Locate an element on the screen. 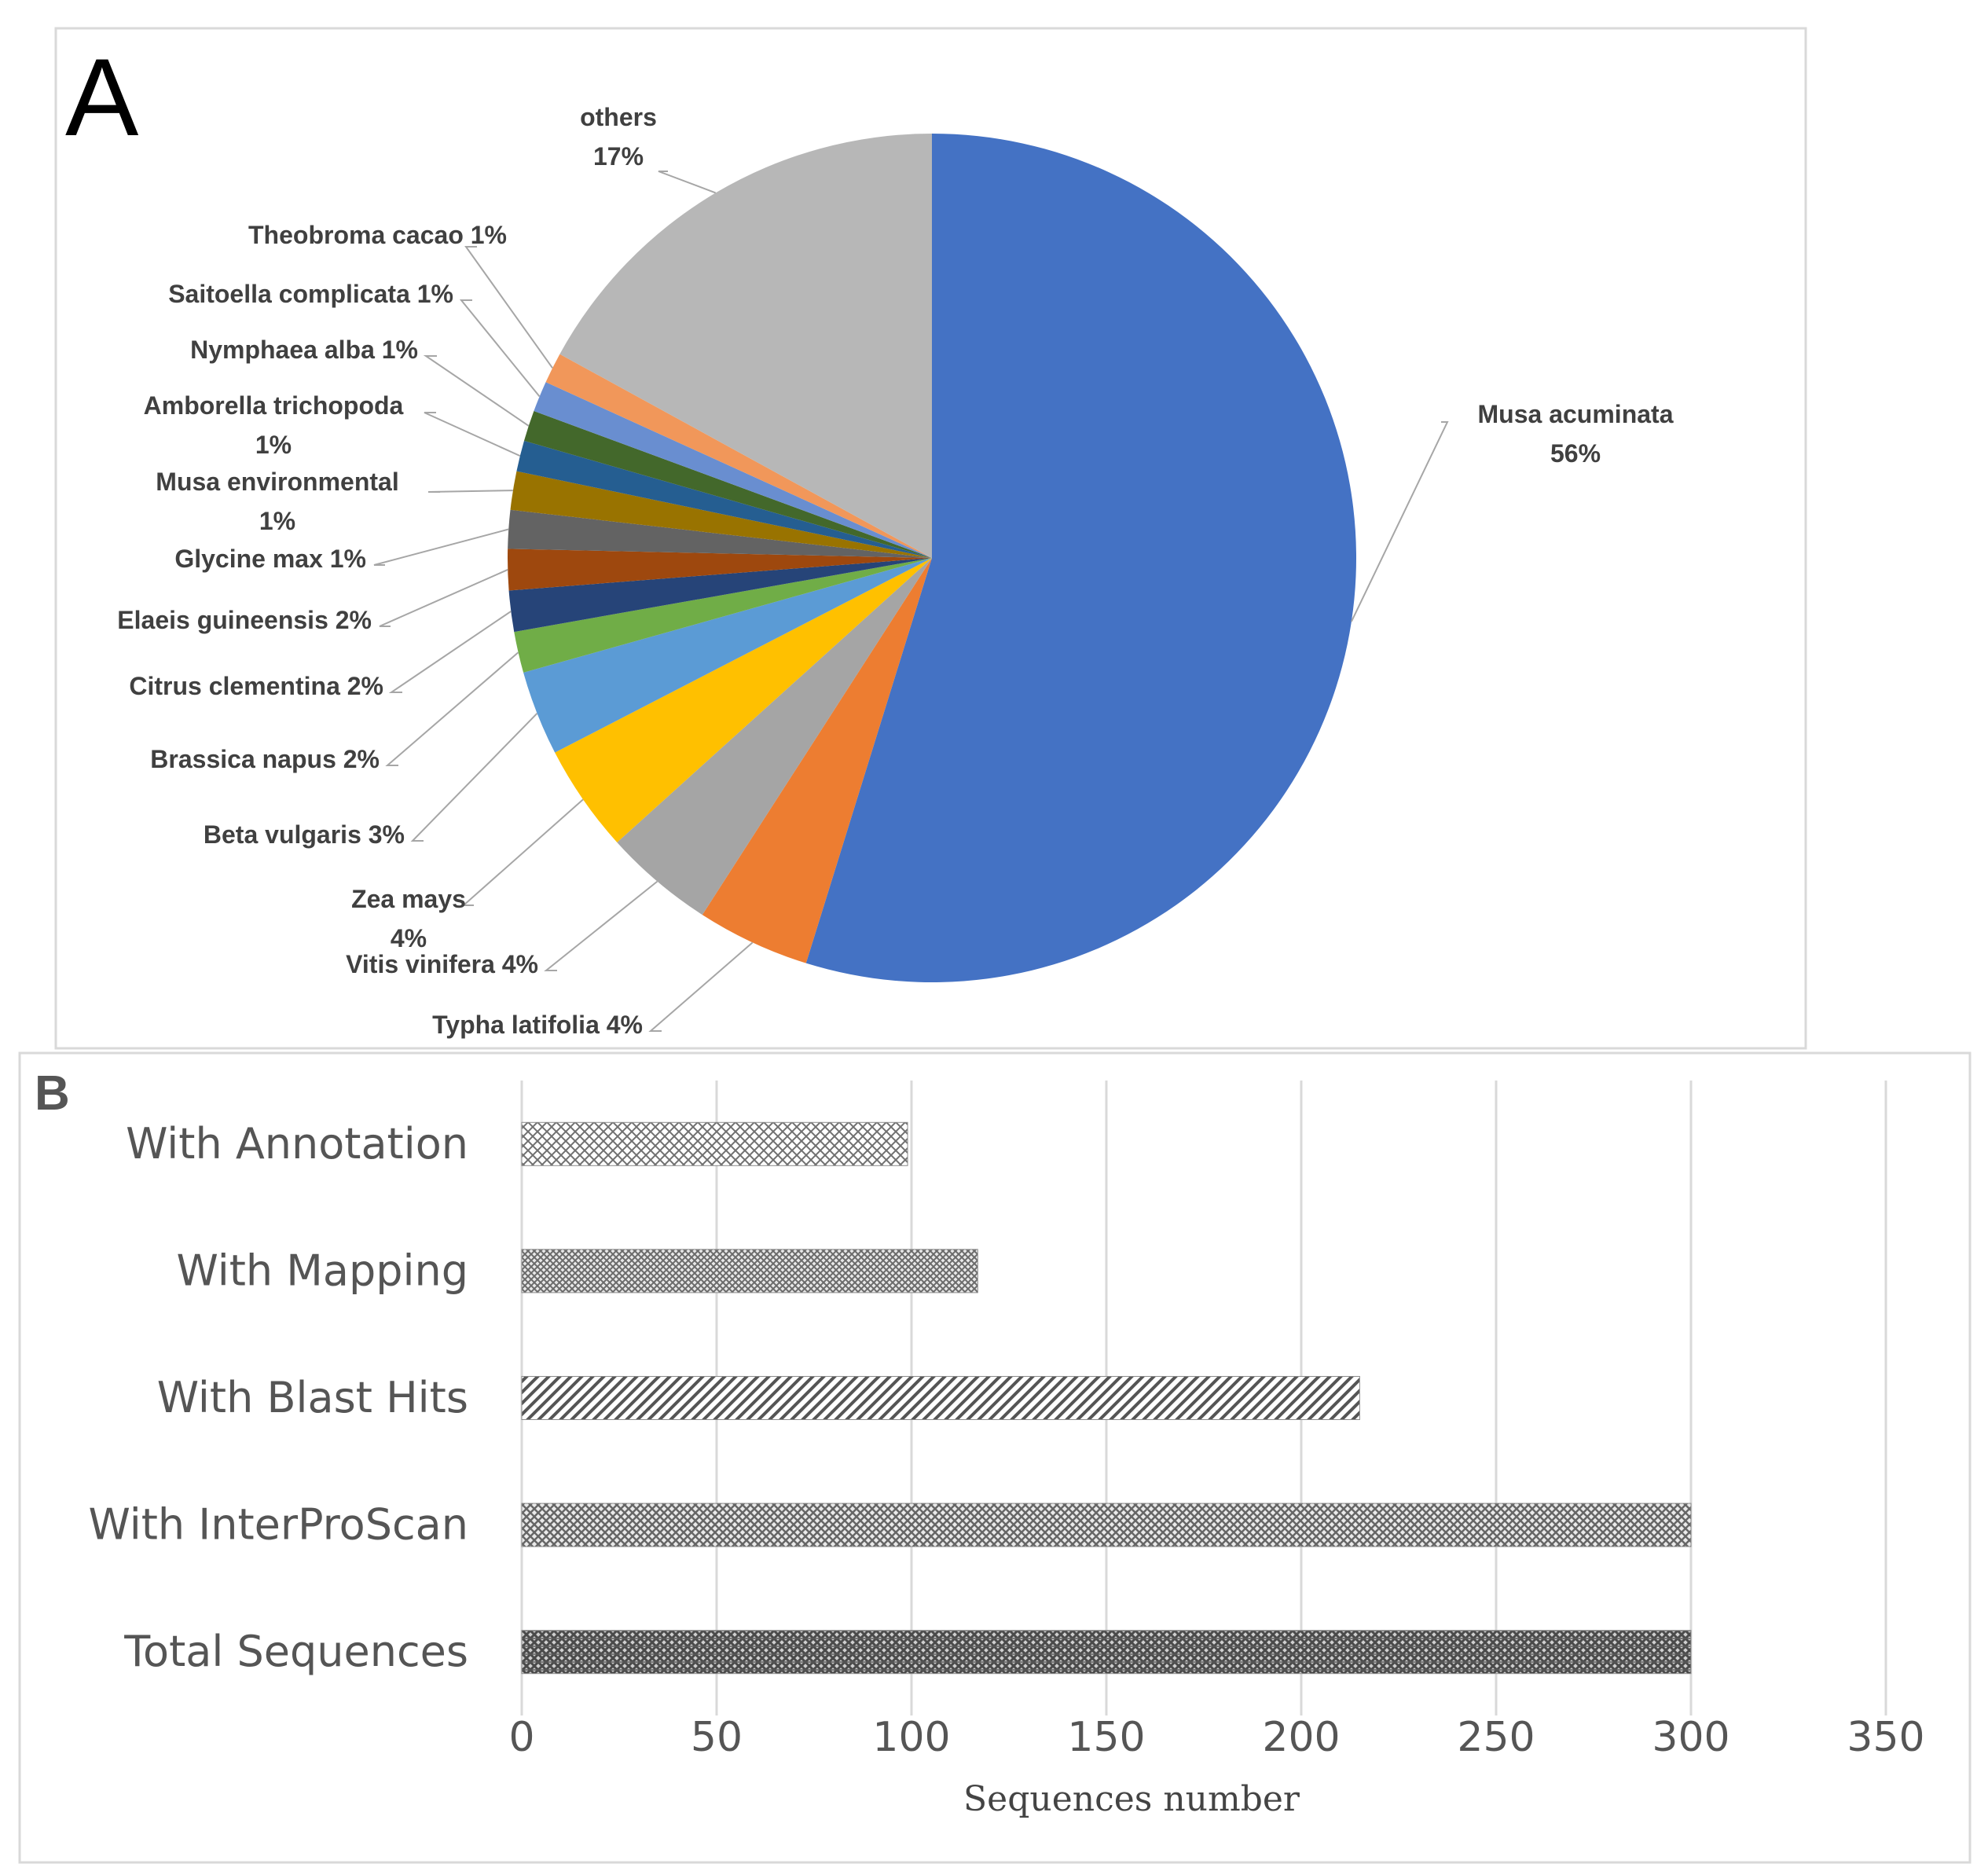  pie-label-musa-environmental: Musa environmental 1% is located at coordinates (277, 502).